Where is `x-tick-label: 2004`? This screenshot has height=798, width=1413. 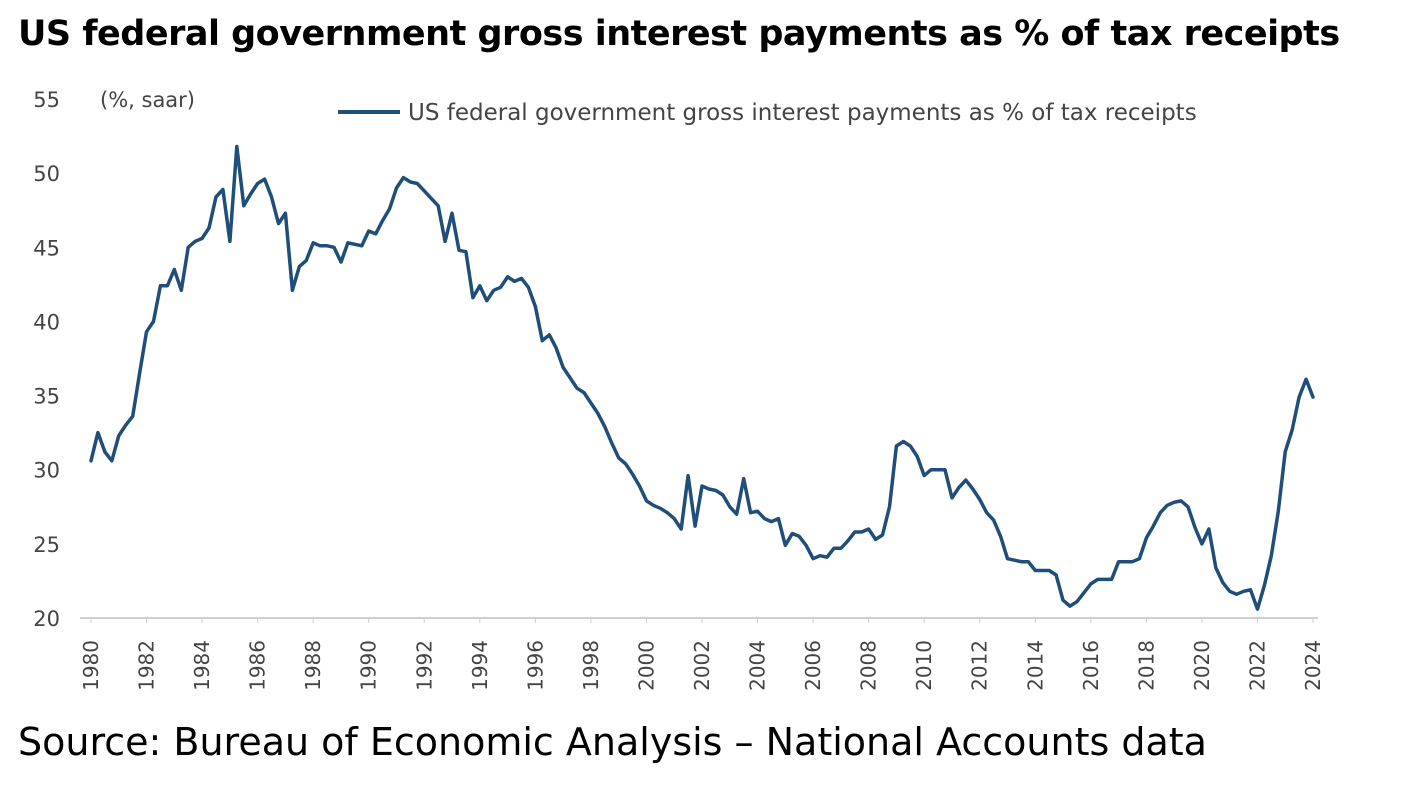 x-tick-label: 2004 is located at coordinates (758, 665).